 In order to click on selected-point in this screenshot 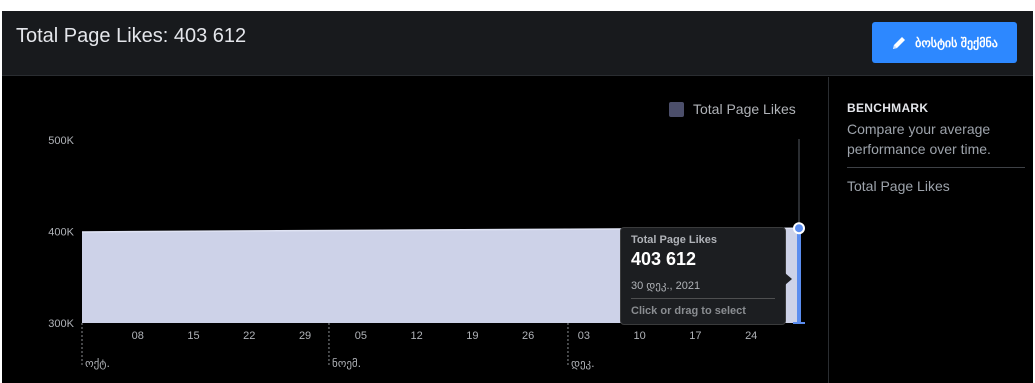, I will do `click(799, 228)`.